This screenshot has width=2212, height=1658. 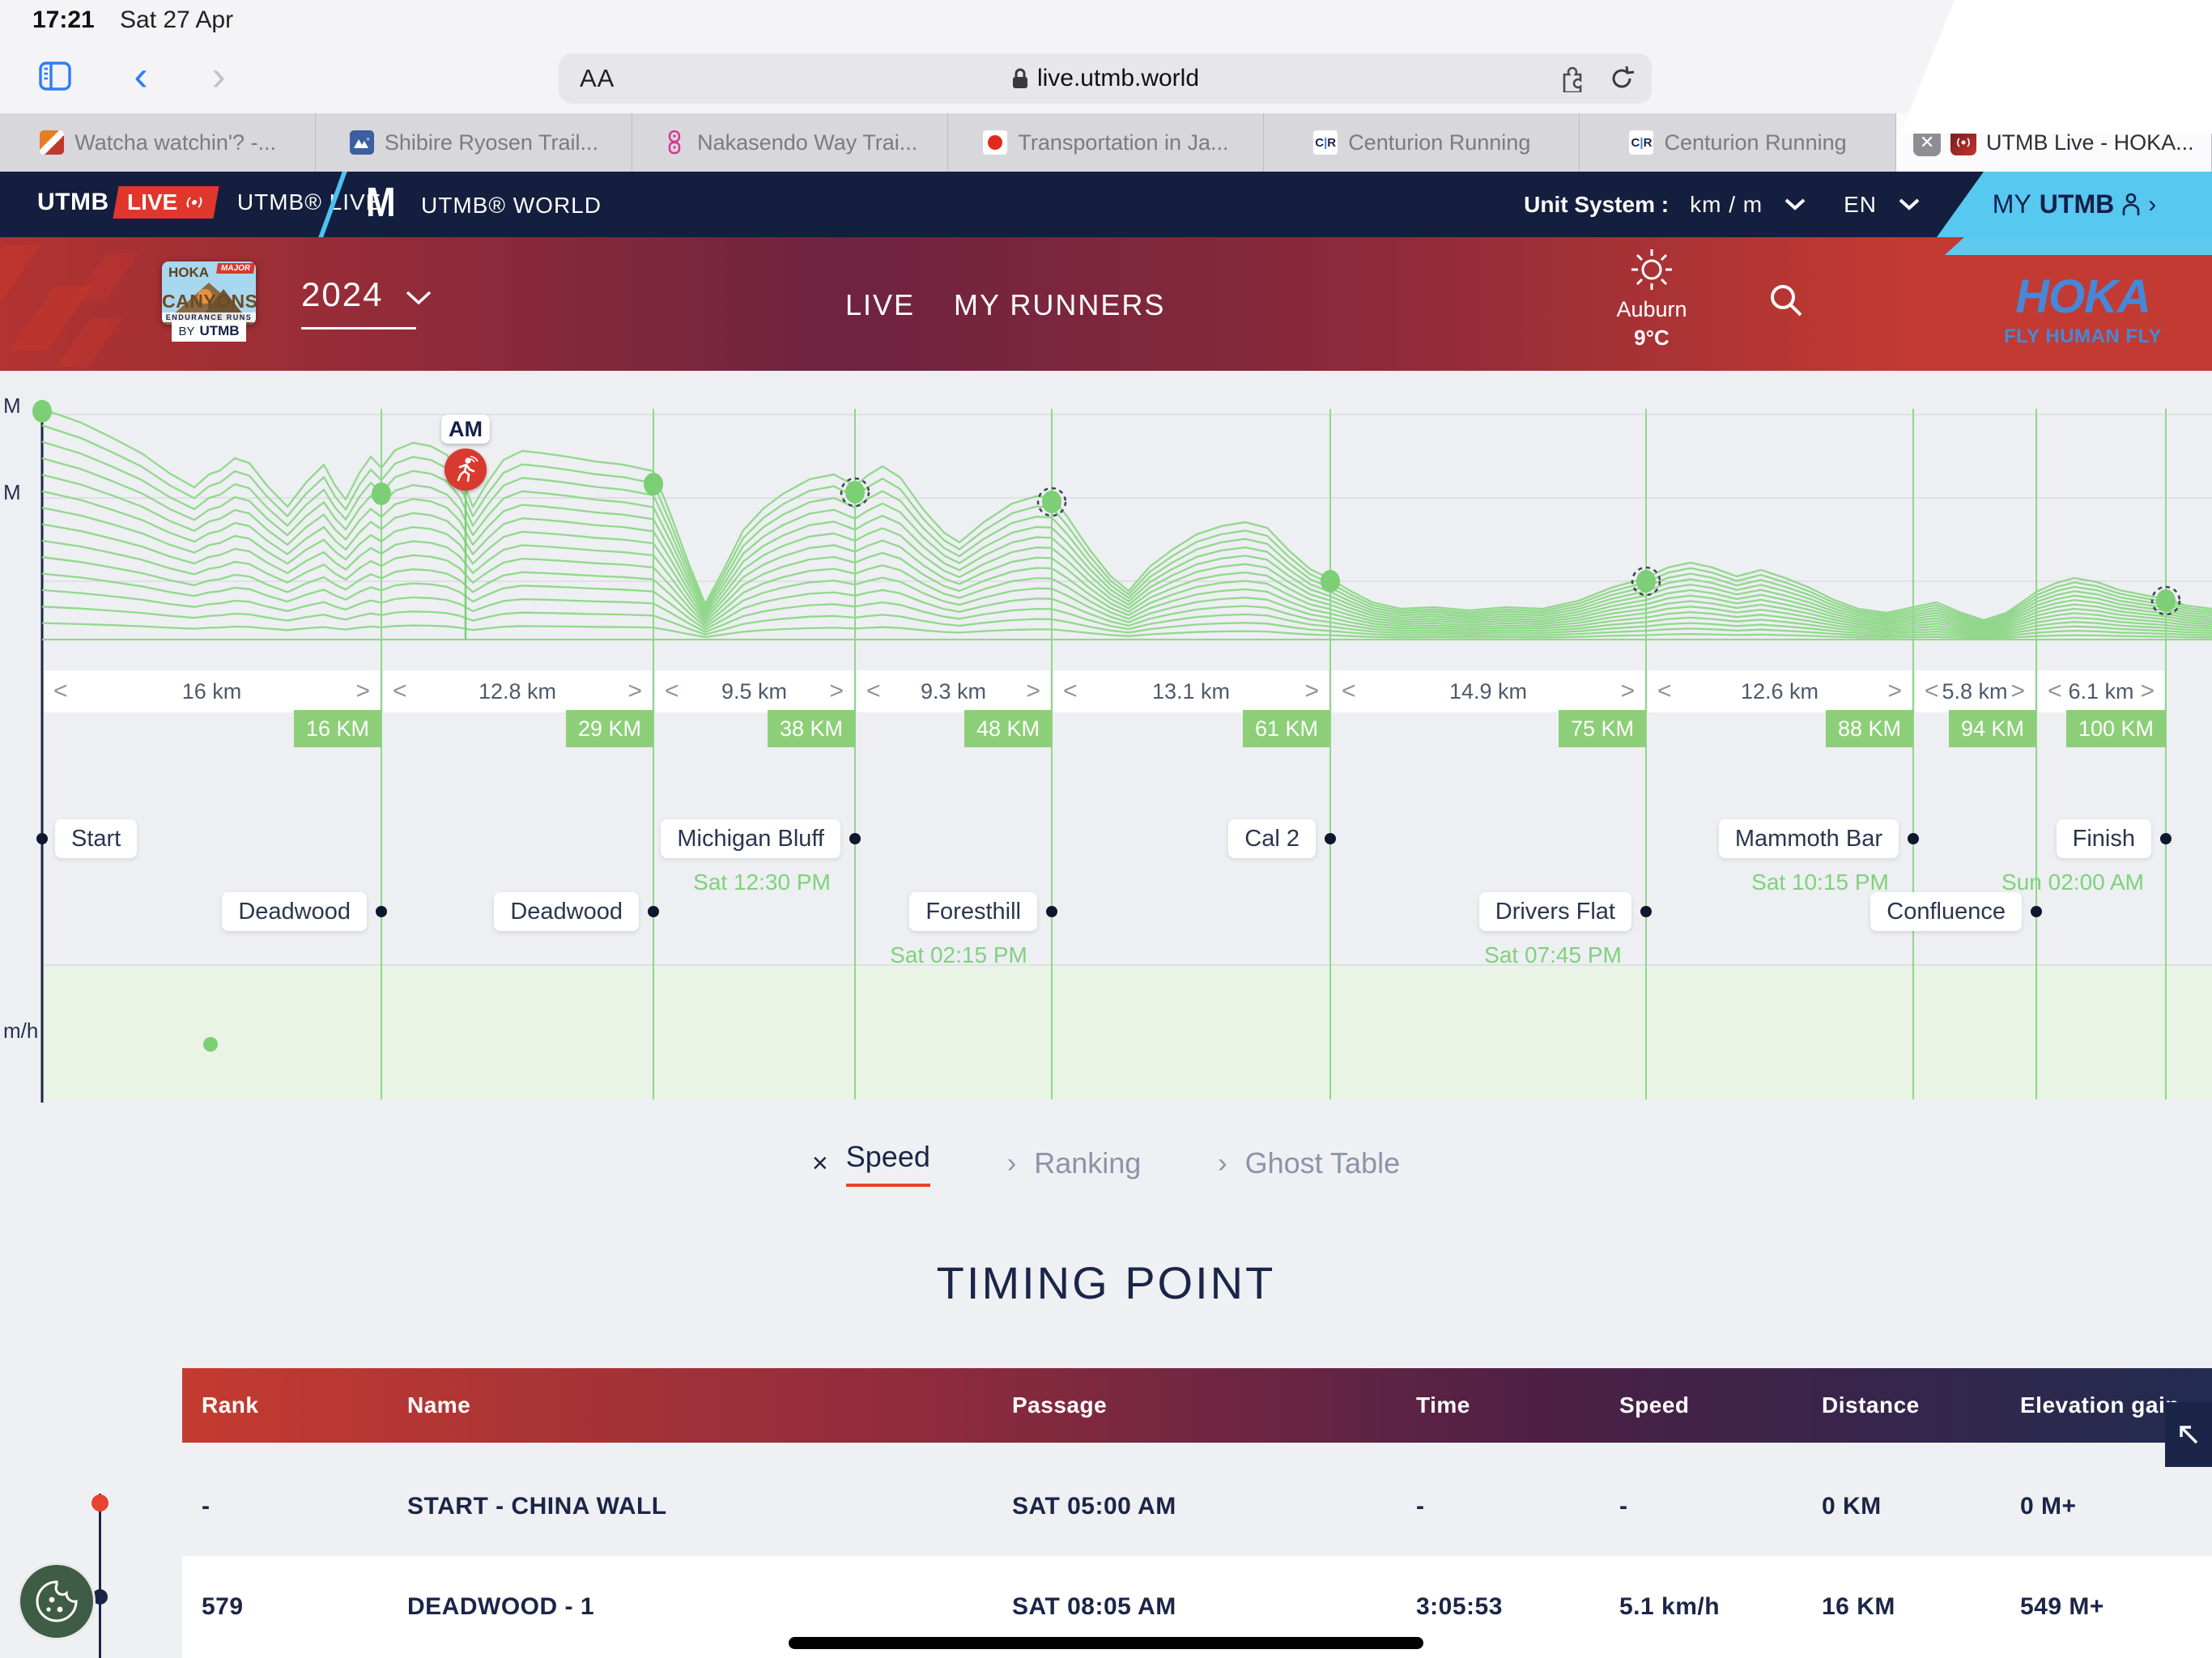 I want to click on utmb-world-label: UTMB® WORLD, so click(x=512, y=205).